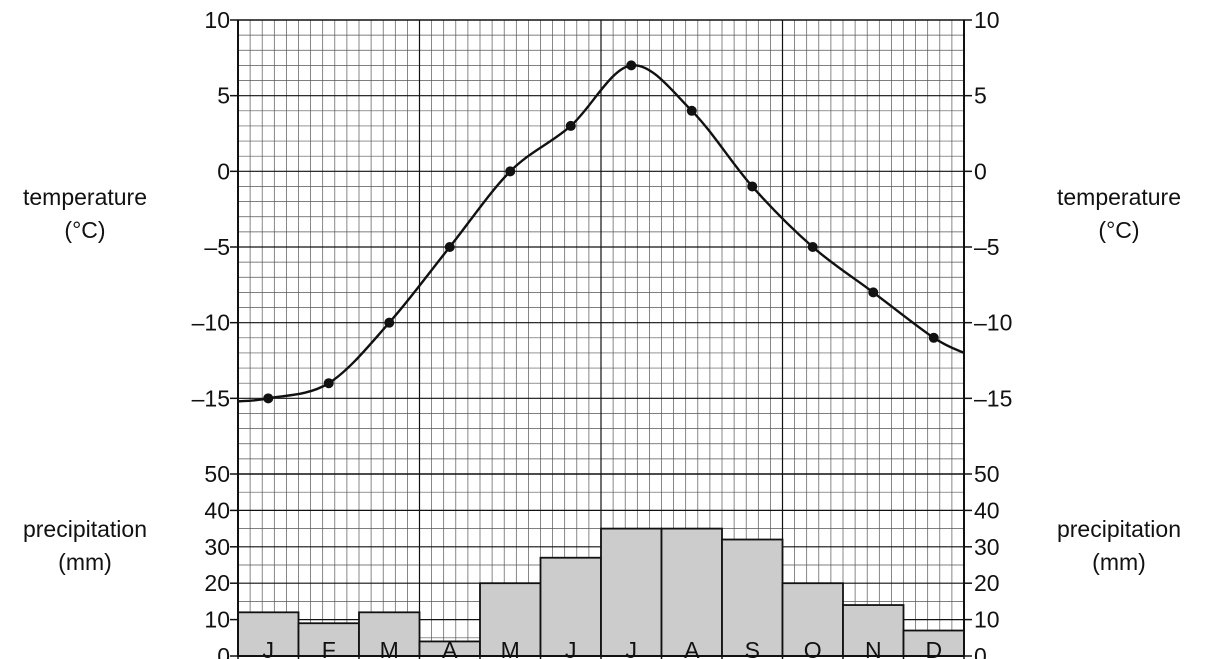  Describe the element at coordinates (85, 197) in the screenshot. I see `temp-ylabel-left-line1: temperature` at that location.